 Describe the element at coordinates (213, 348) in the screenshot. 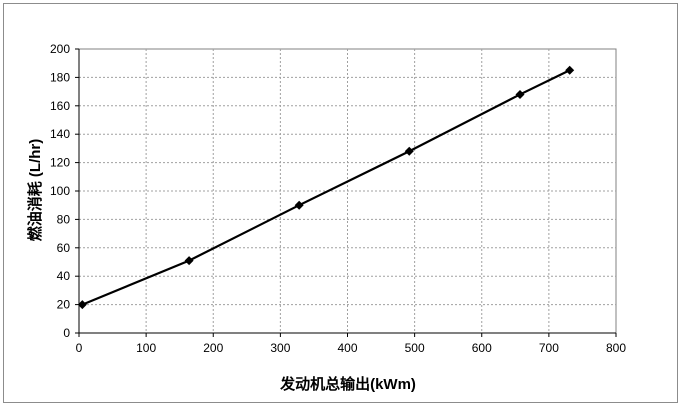

I see `x-tick-label: 200` at that location.